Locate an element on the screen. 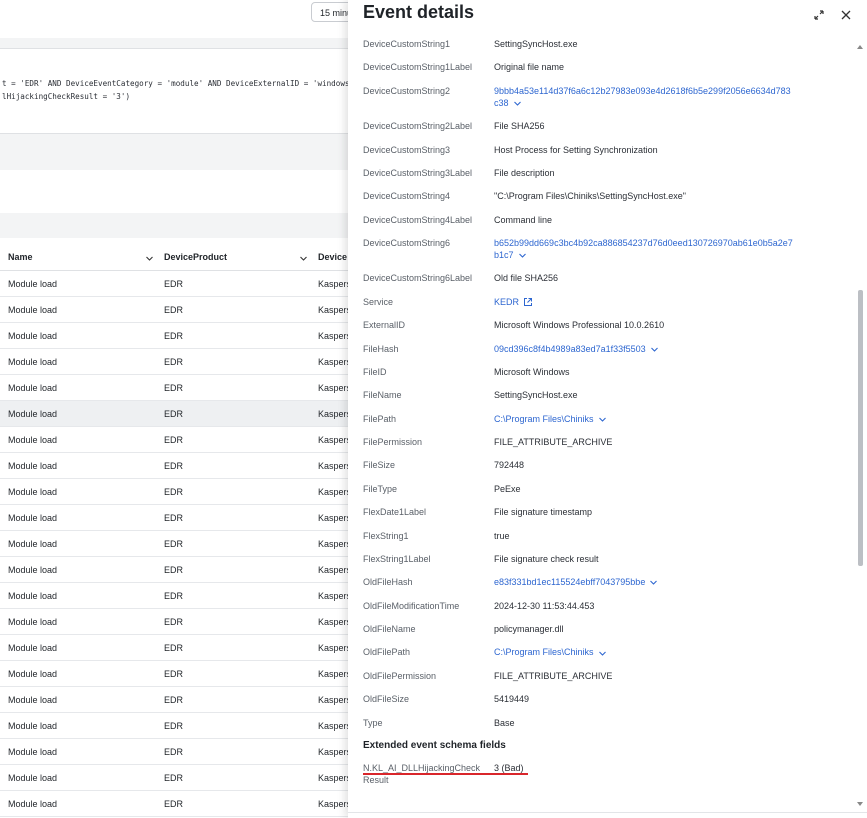 Image resolution: width=867 pixels, height=818 pixels. field-value: Microsoft Windows is located at coordinates (644, 372).